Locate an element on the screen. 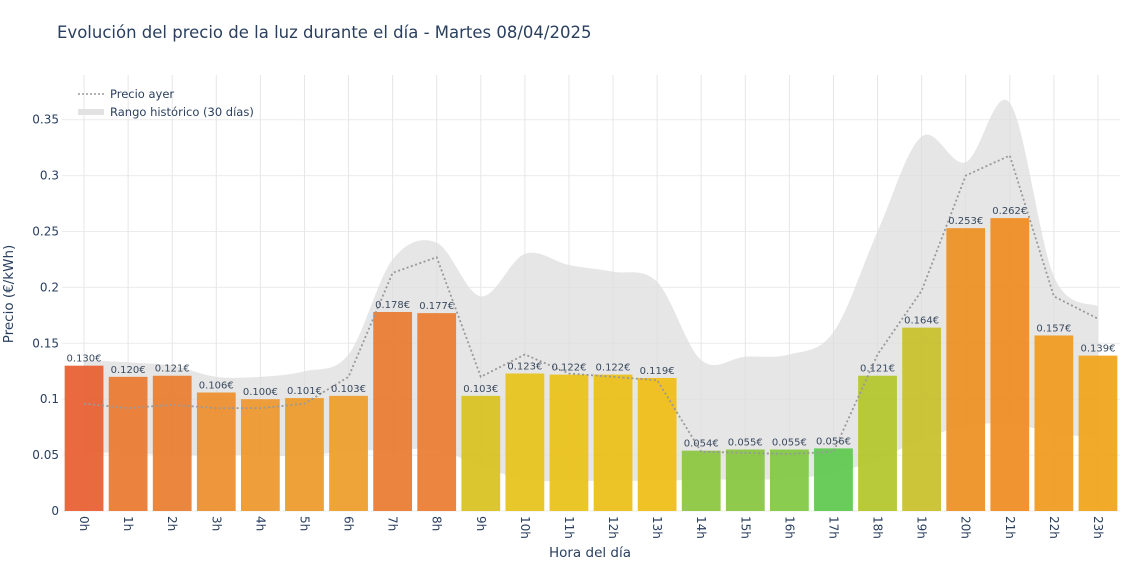  bar-value-label: 0.178€ is located at coordinates (392, 305).